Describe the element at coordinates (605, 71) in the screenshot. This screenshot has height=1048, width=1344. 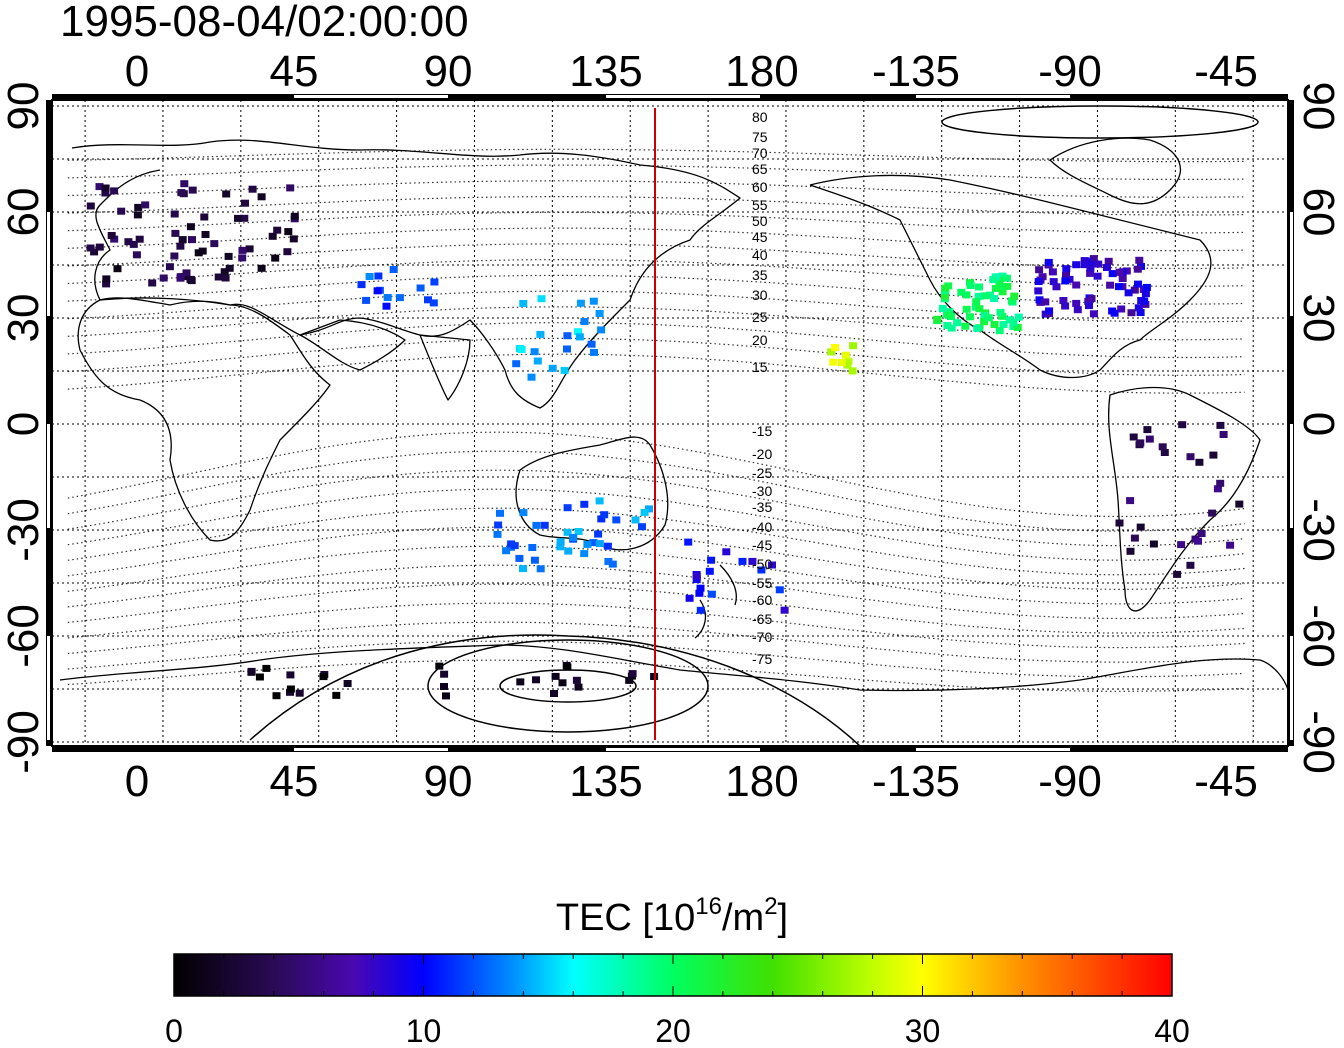
I see `lon-tick-label-top: 135` at that location.